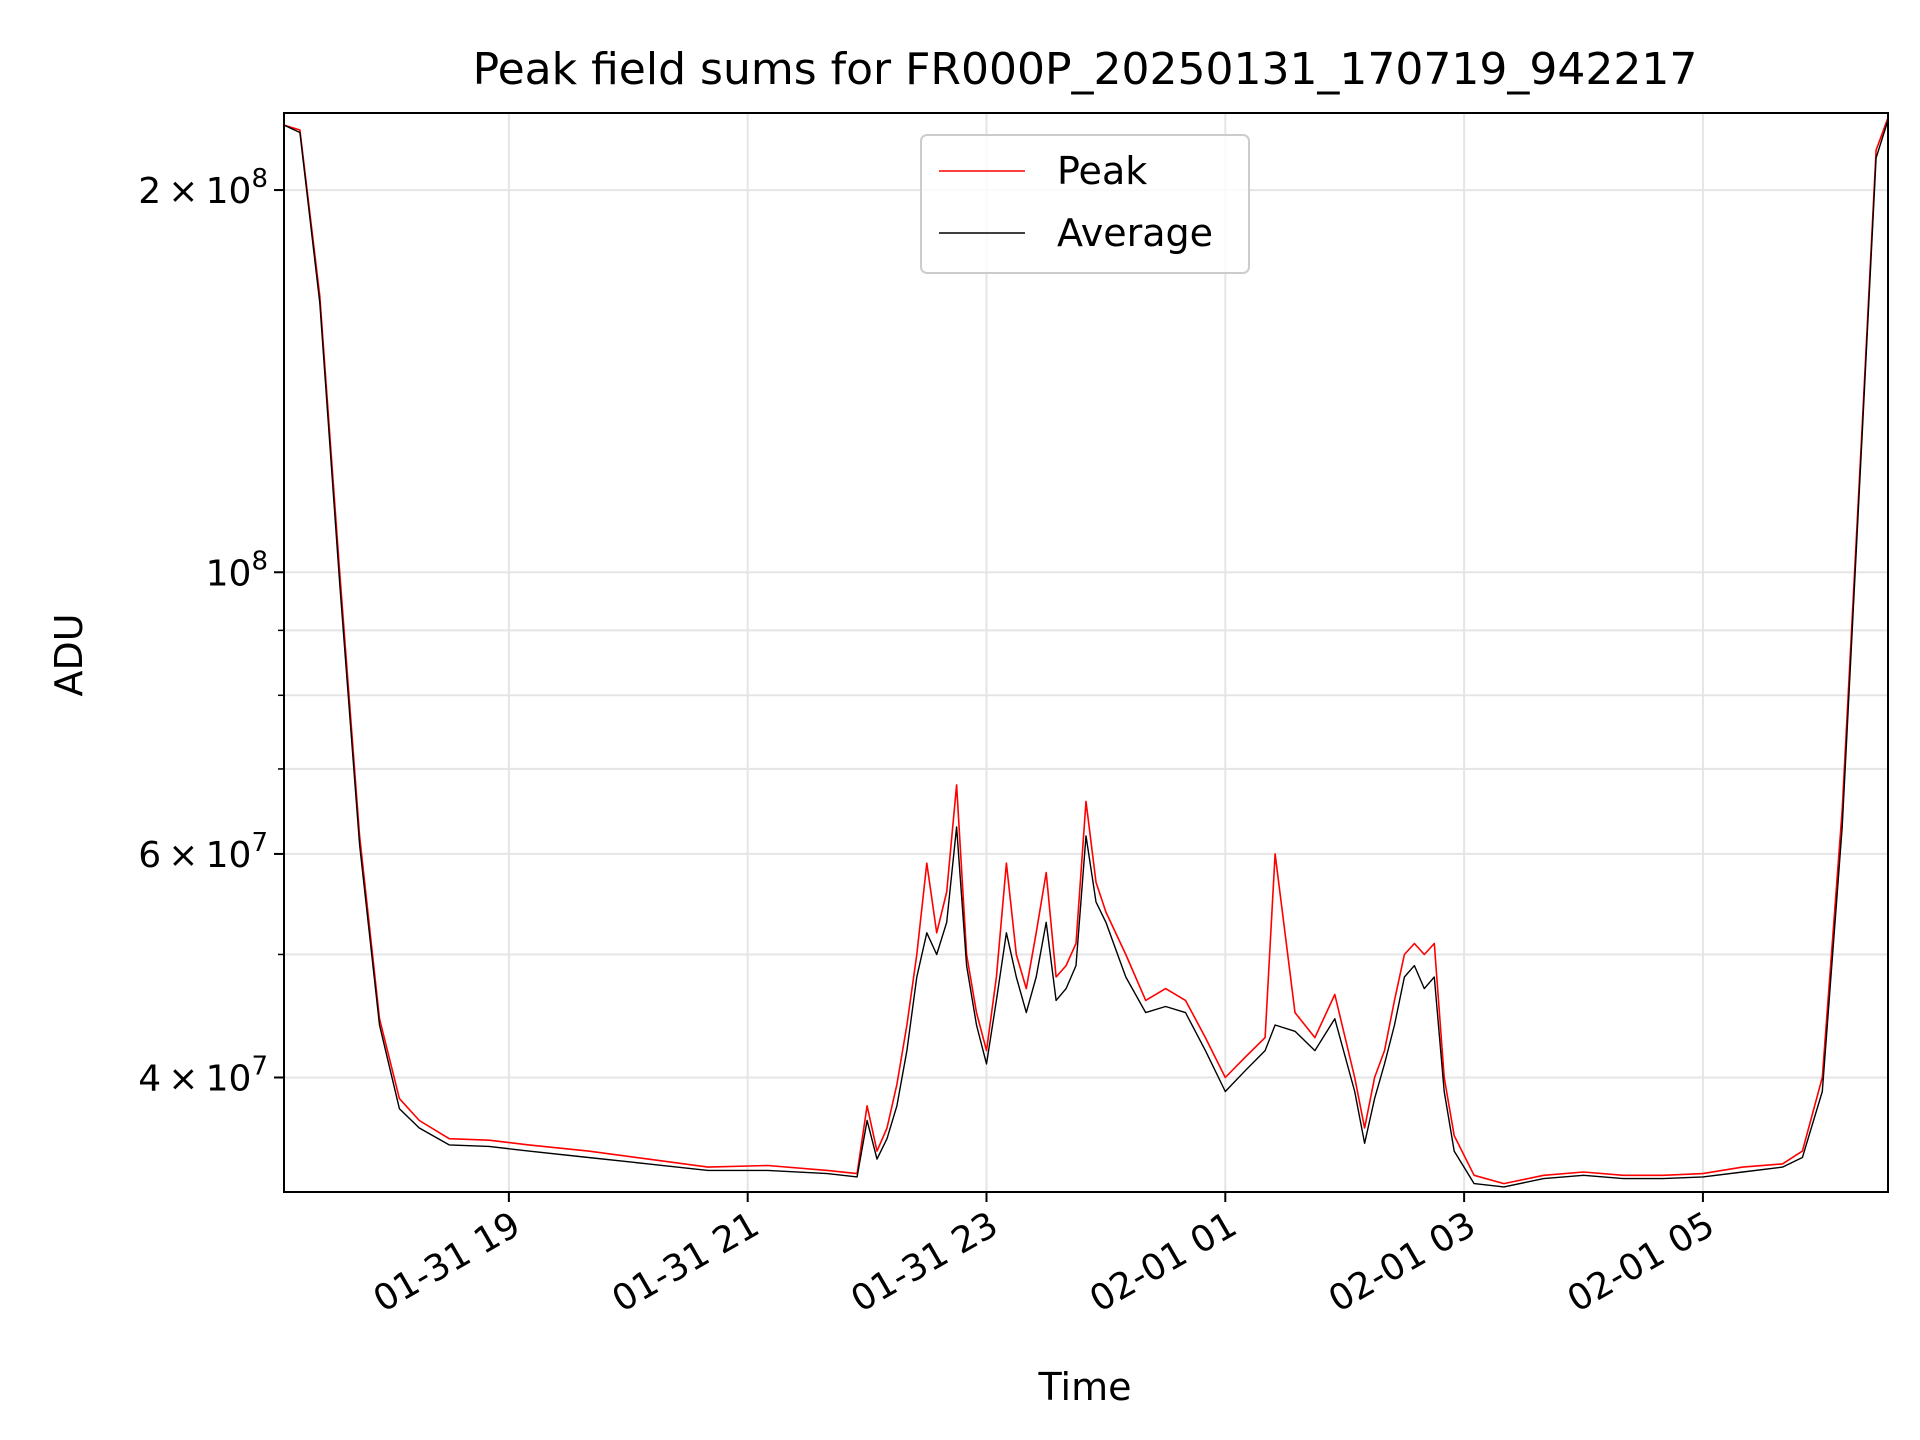 The width and height of the screenshot is (1920, 1440). Describe the element at coordinates (1135, 233) in the screenshot. I see `legend-average-label: Average` at that location.